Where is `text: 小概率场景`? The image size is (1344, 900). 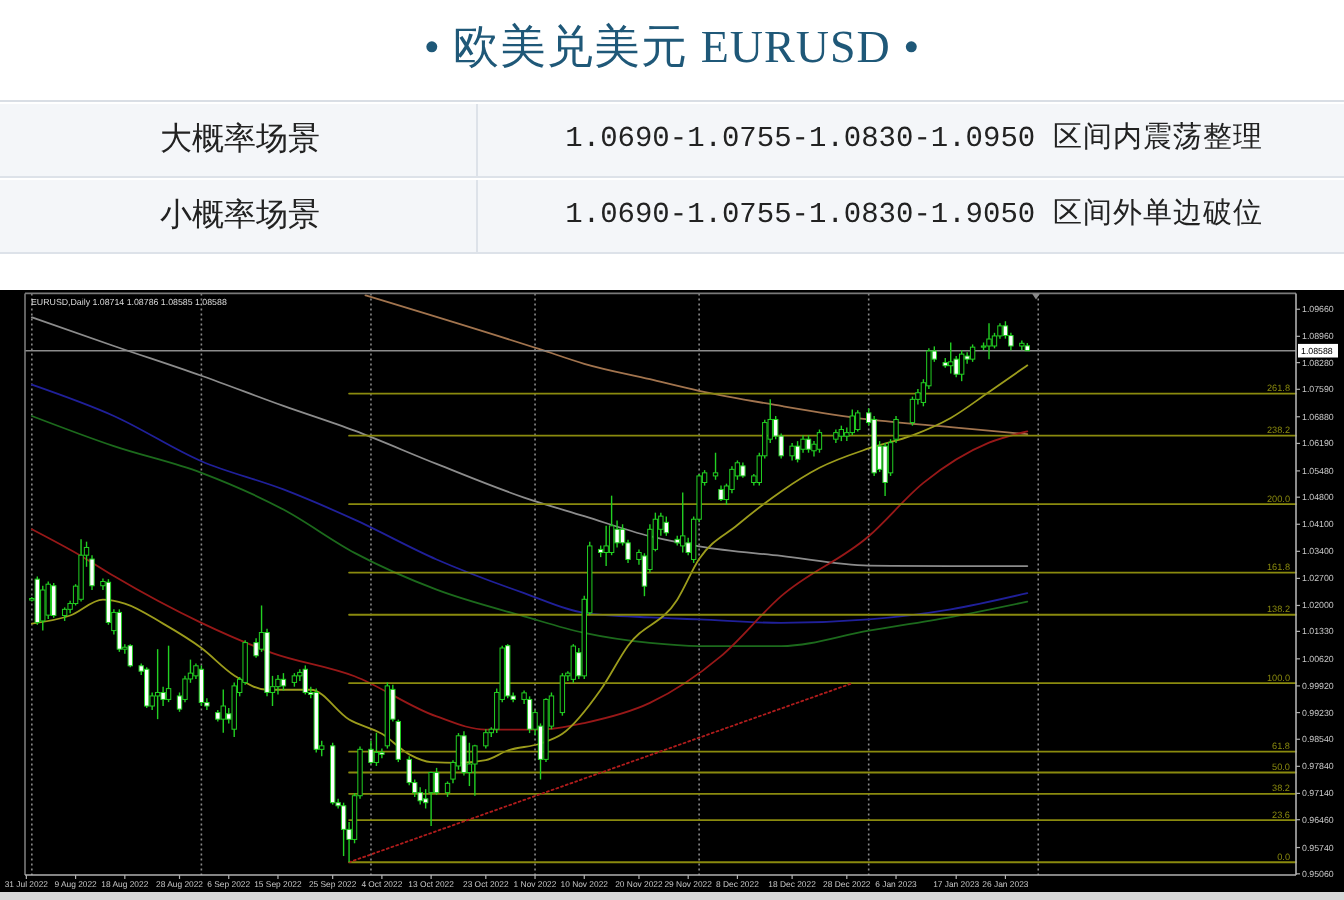 text: 小概率场景 is located at coordinates (240, 215).